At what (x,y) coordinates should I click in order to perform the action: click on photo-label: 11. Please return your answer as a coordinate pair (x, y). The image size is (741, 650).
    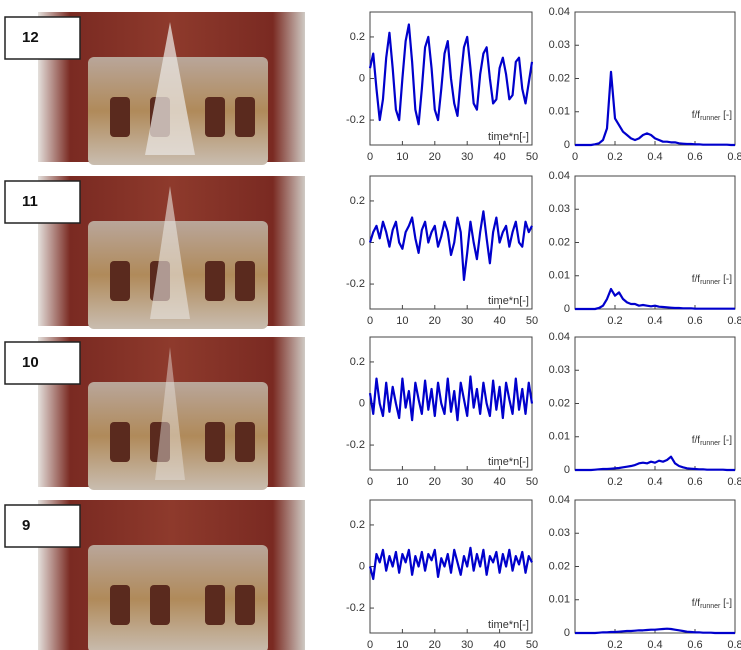
    Looking at the image, I should click on (30, 201).